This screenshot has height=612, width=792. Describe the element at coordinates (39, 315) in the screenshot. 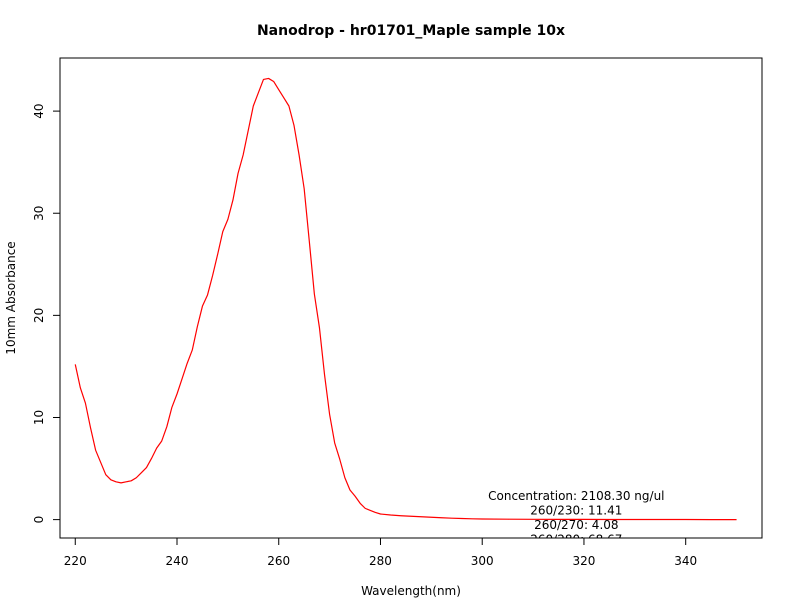

I see `y-tick-label: 20` at that location.